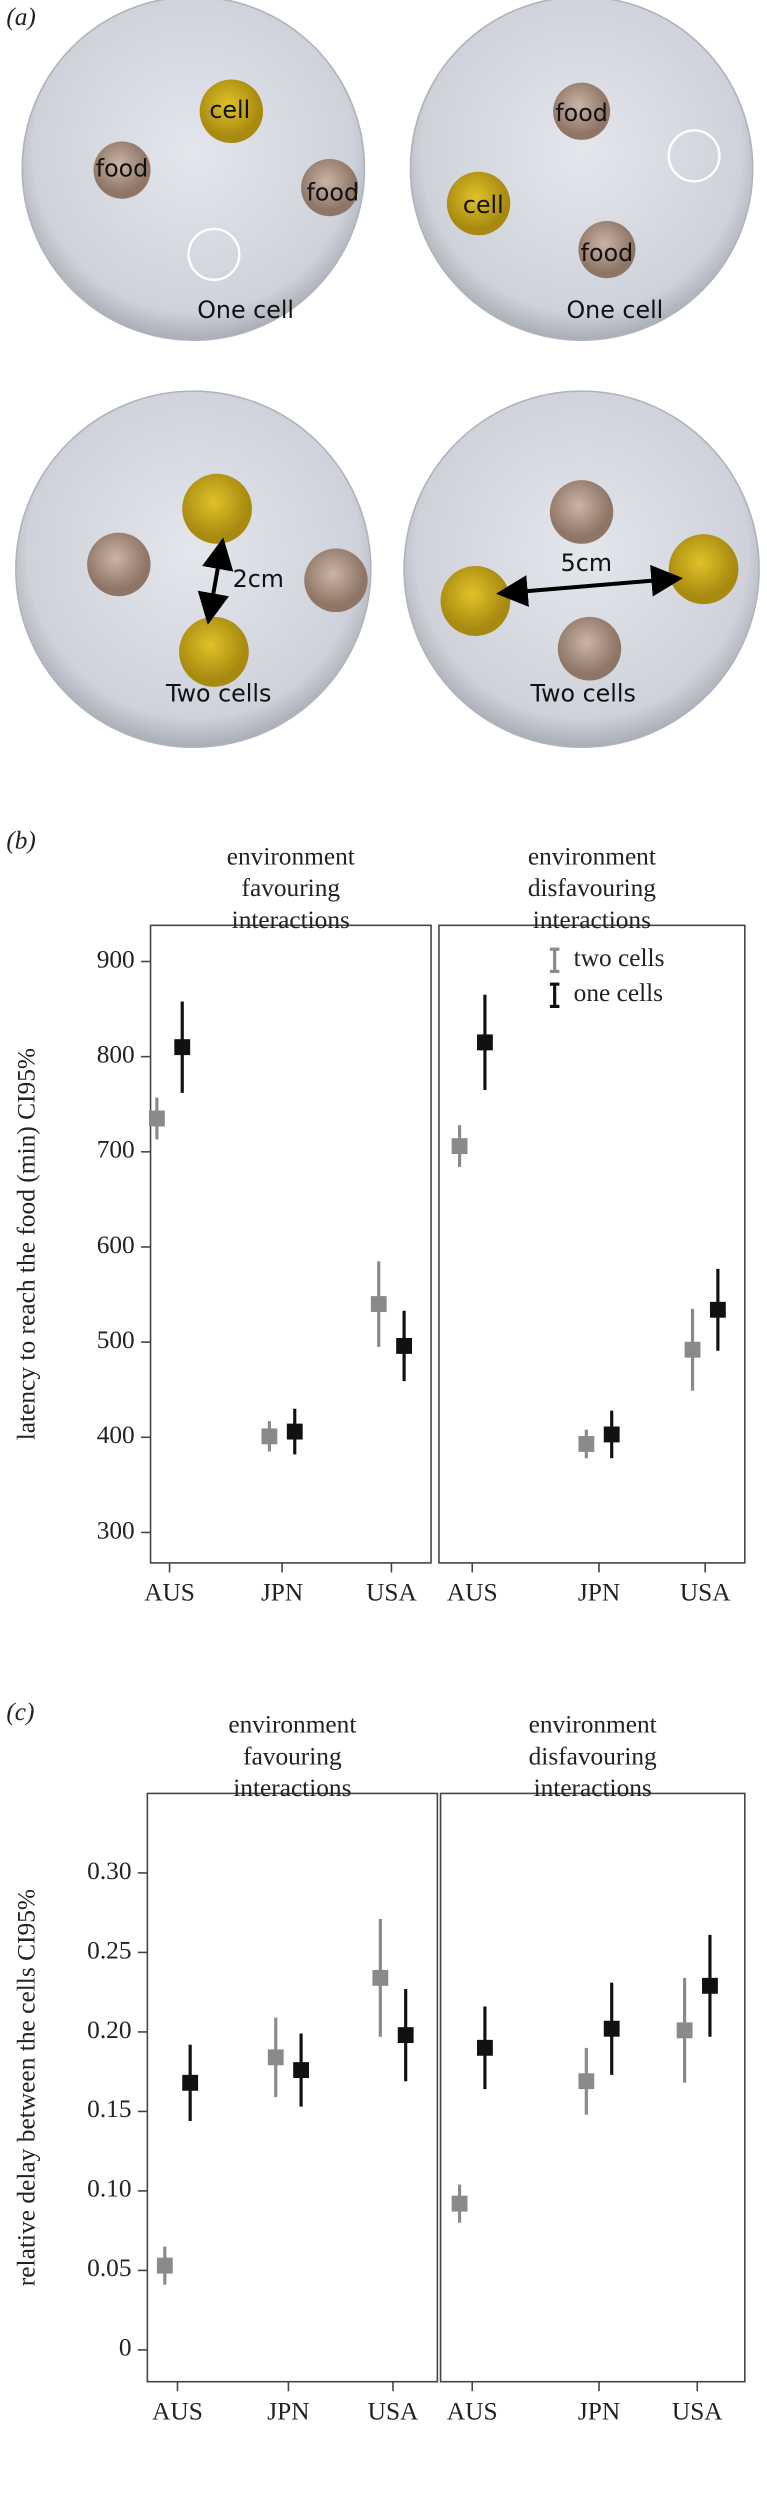 This screenshot has width=767, height=2493. I want to click on dish-label: 2cm, so click(258, 579).